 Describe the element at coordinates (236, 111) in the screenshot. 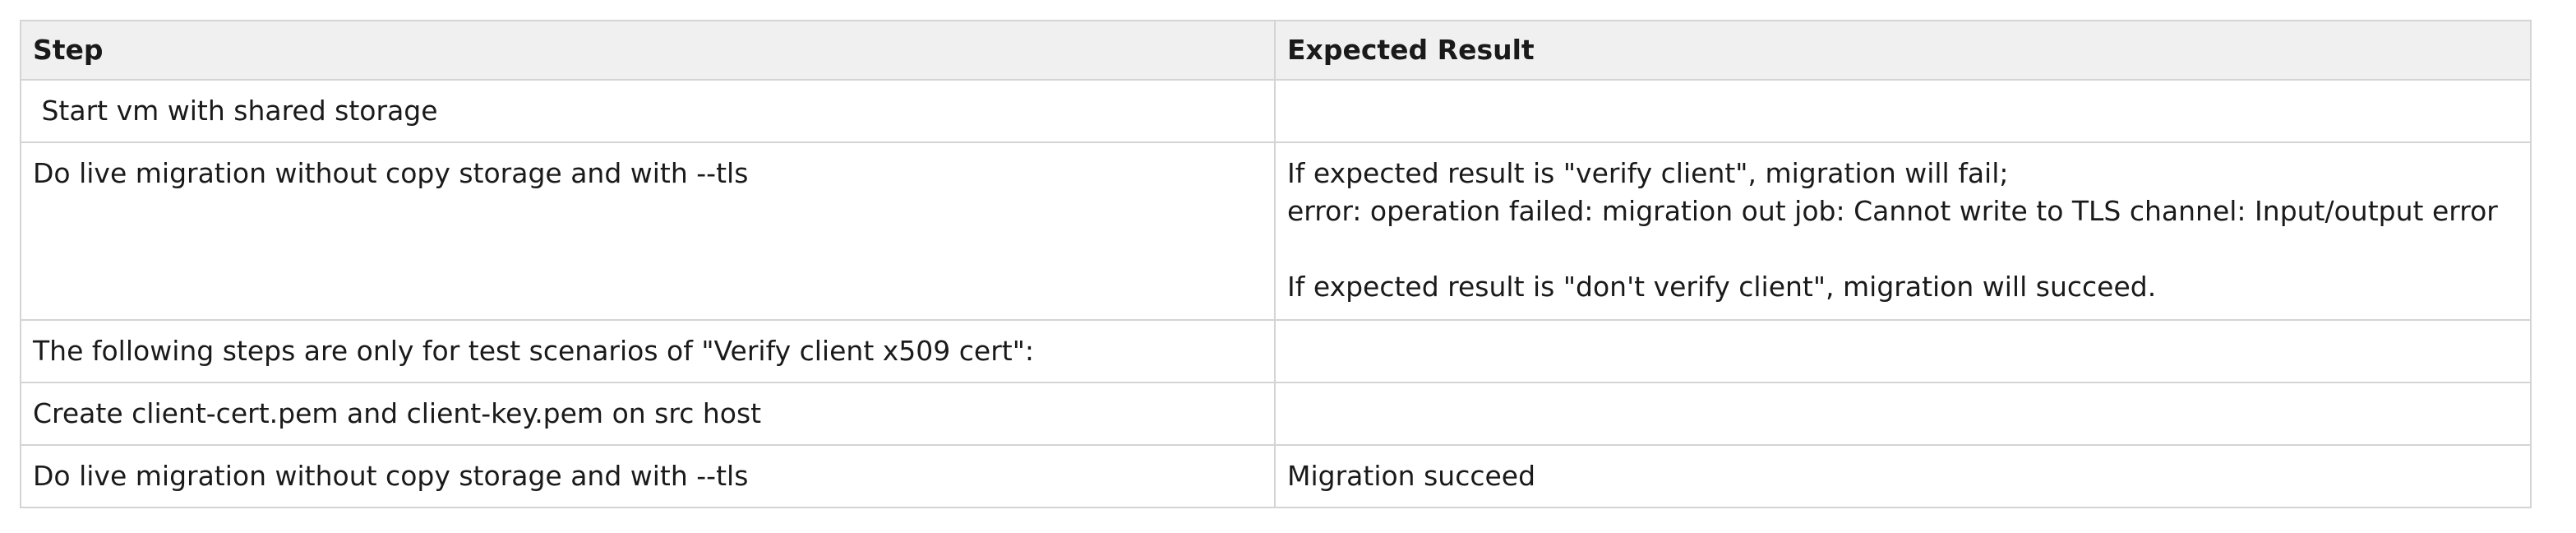

I see `step-text: Start vm with shared storage` at that location.